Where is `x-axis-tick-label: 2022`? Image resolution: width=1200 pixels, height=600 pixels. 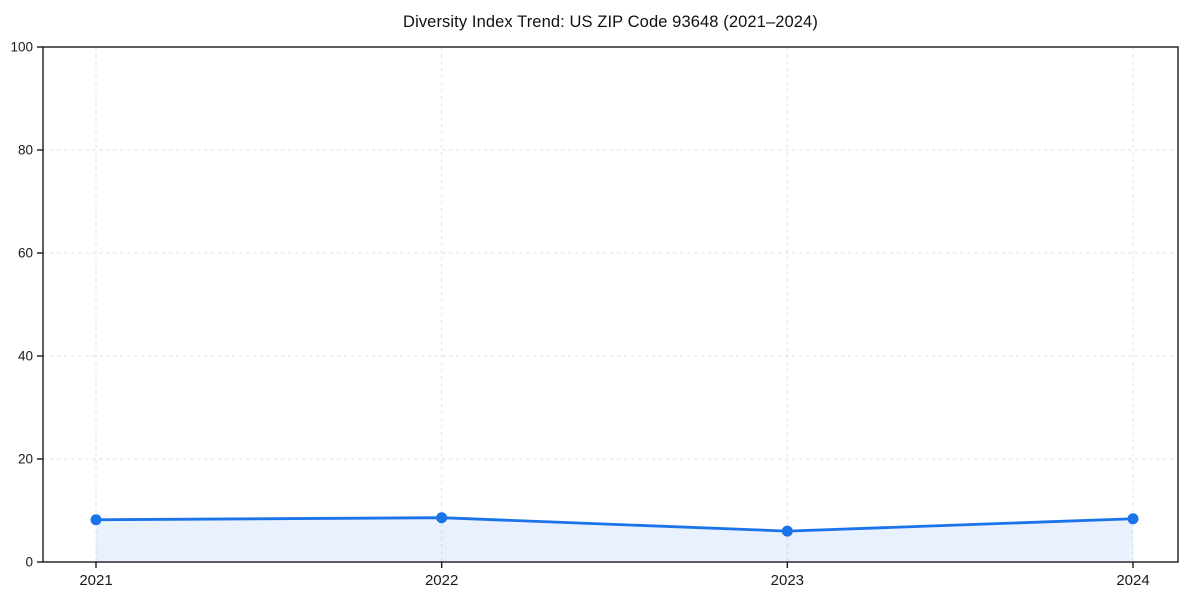
x-axis-tick-label: 2022 is located at coordinates (441, 580).